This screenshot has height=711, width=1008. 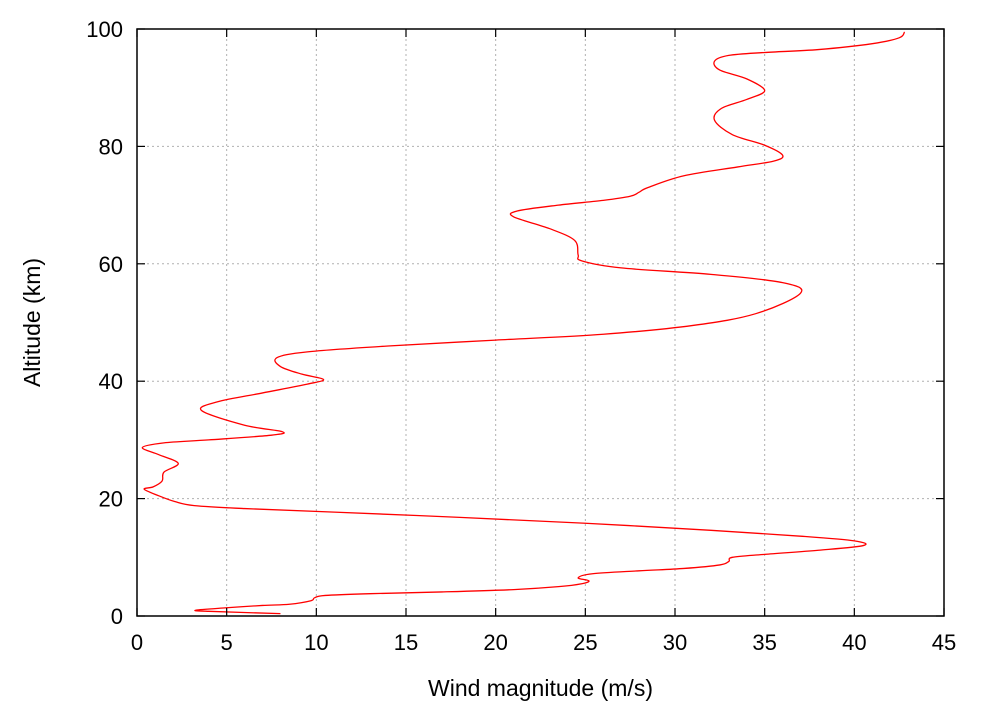 I want to click on y-tick-label: 100, so click(x=104, y=29).